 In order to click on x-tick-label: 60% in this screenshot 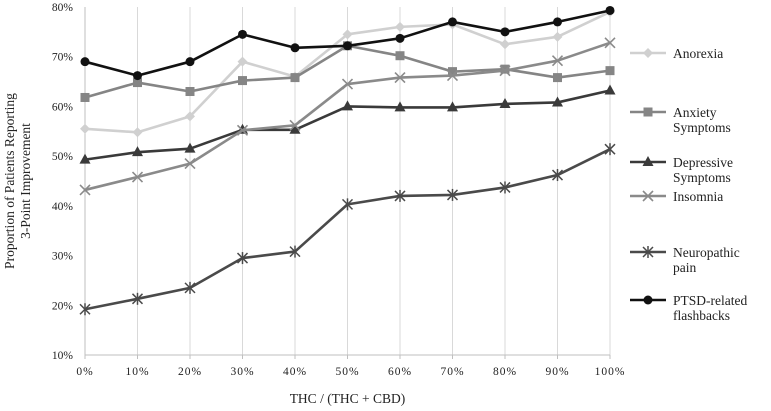, I will do `click(400, 372)`.